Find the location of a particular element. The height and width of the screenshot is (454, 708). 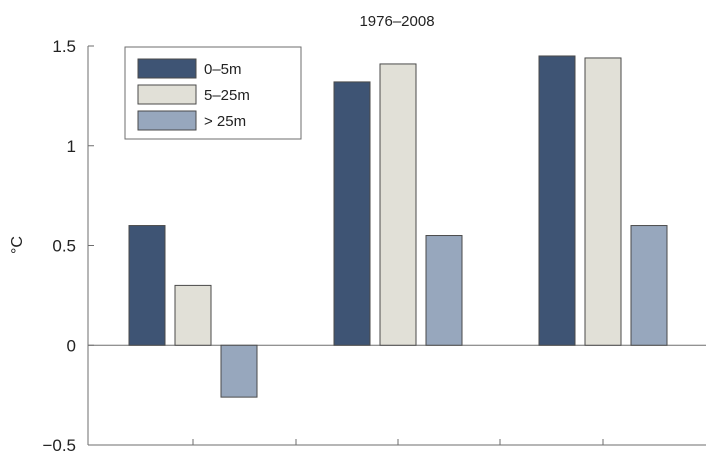

y-axis-label: °C is located at coordinates (17, 245).